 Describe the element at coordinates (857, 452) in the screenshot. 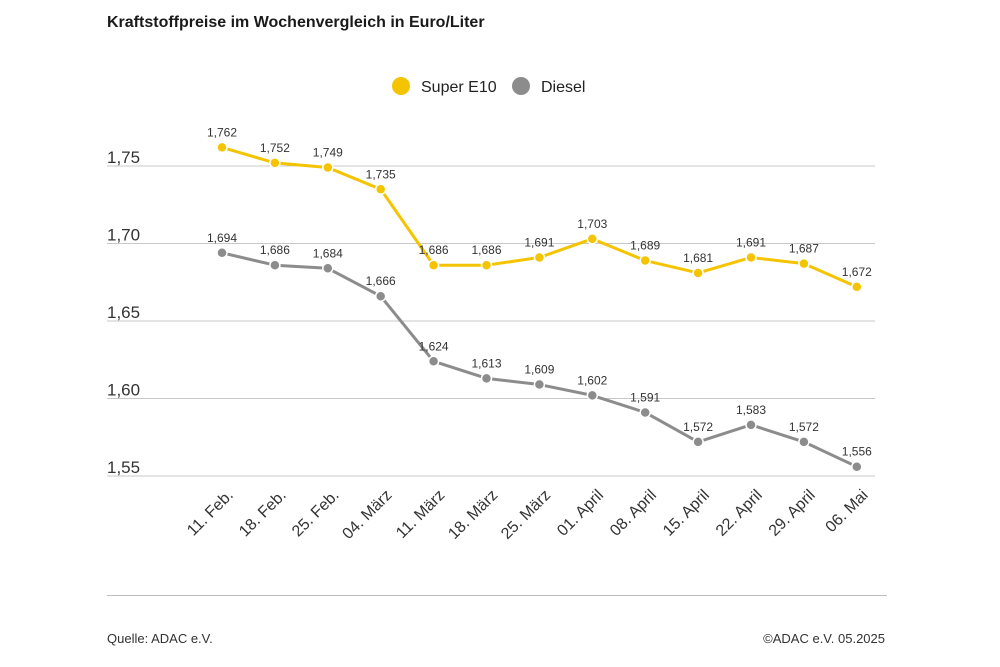

I see `data-label-diesel: 1,556` at that location.